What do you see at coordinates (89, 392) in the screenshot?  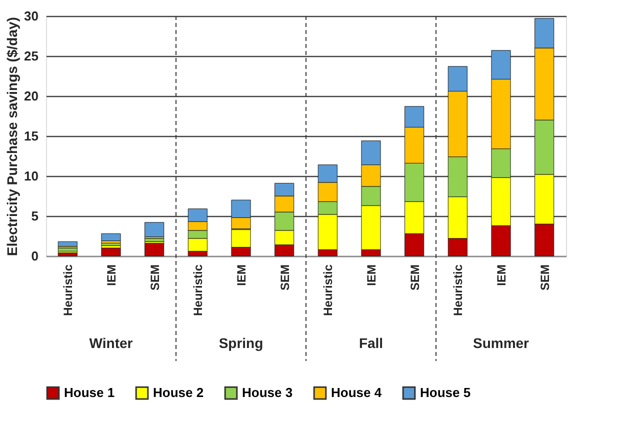 I see `legend-label: House 1` at bounding box center [89, 392].